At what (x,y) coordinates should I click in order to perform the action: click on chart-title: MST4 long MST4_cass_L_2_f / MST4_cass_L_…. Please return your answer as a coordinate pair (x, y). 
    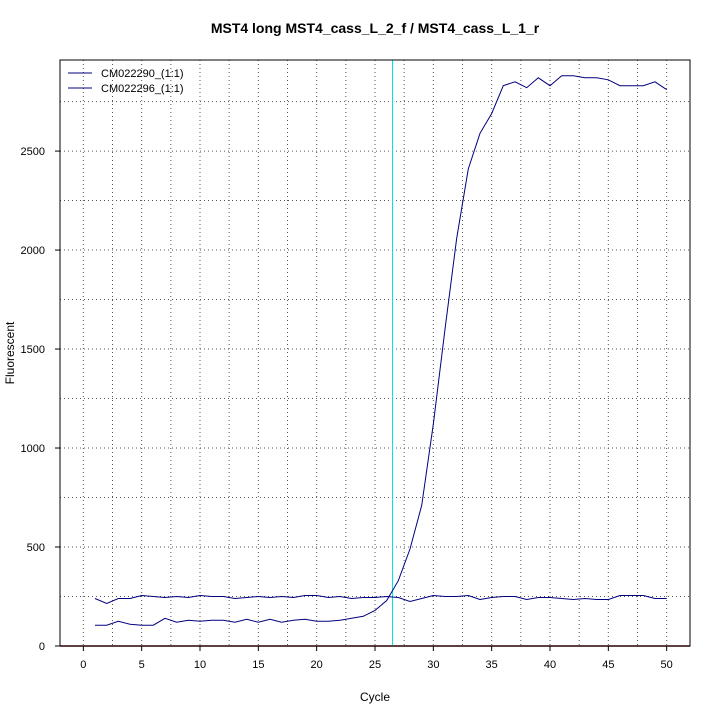
    Looking at the image, I should click on (375, 28).